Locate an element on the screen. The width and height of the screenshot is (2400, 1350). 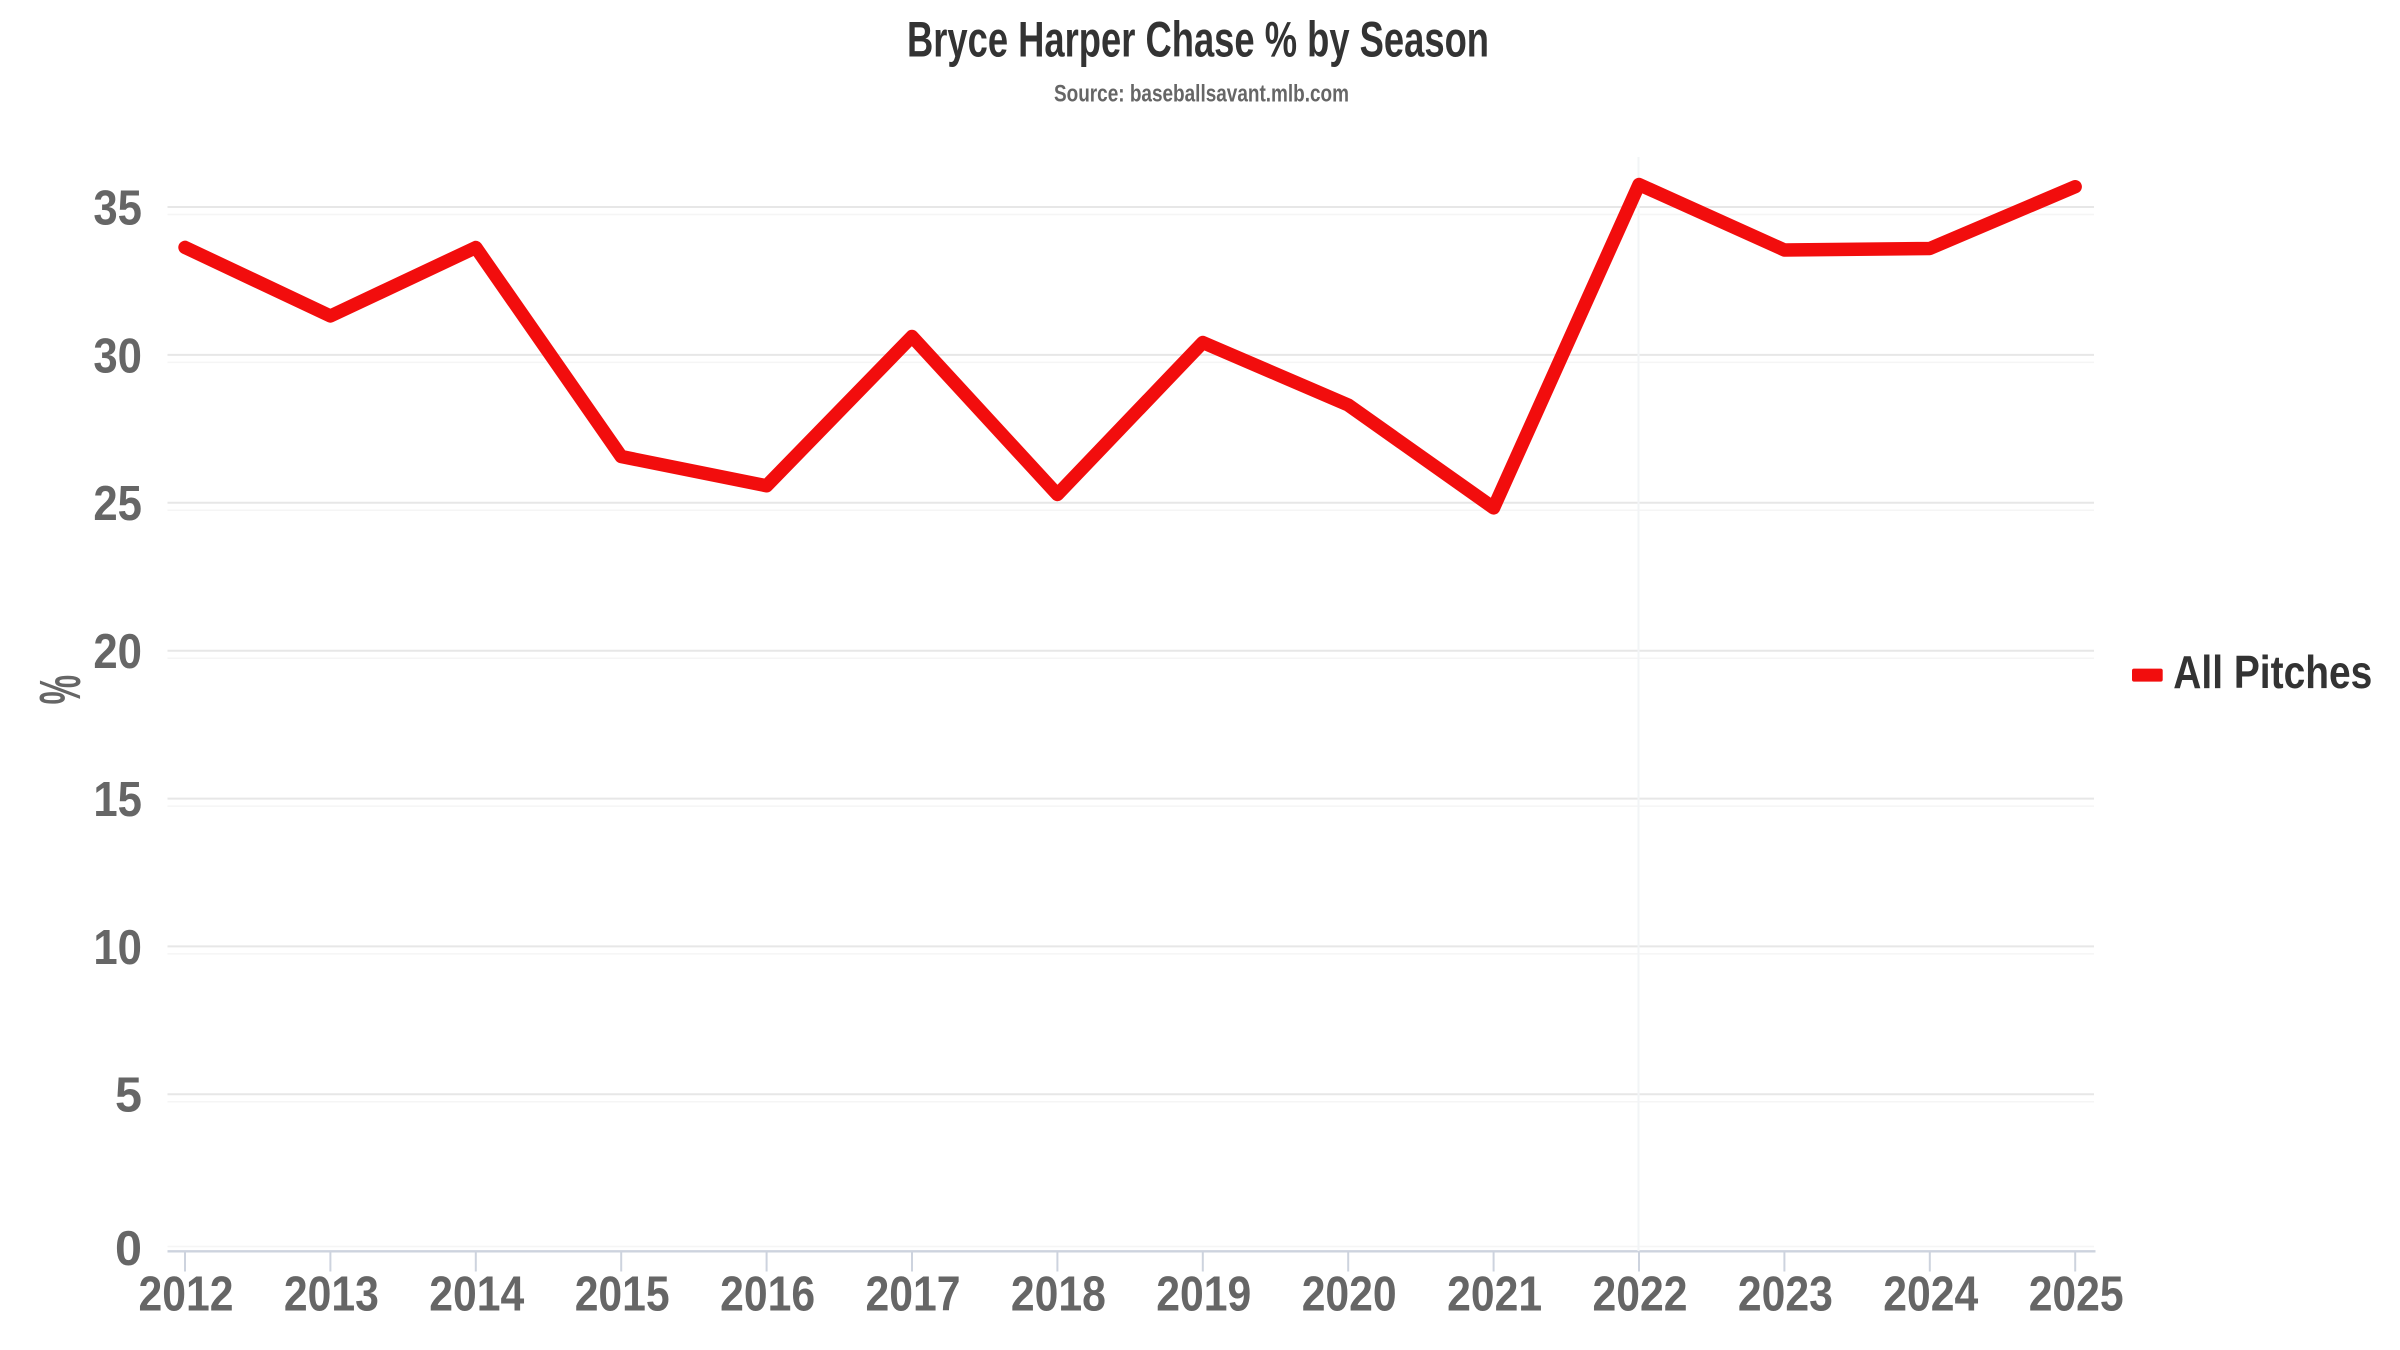
svg-text: 2013 is located at coordinates (331, 1295).